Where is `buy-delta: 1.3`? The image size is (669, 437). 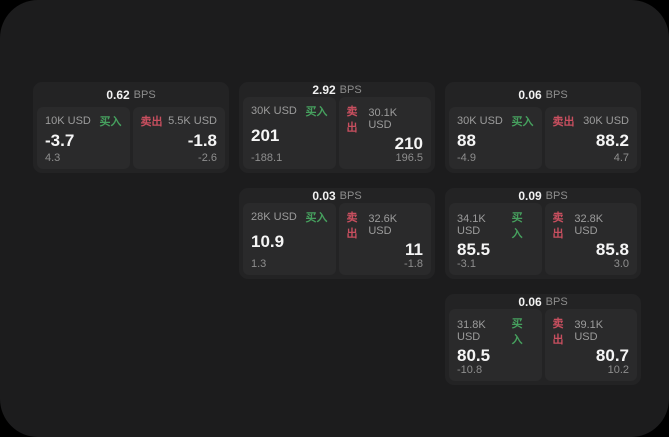
buy-delta: 1.3 is located at coordinates (259, 264).